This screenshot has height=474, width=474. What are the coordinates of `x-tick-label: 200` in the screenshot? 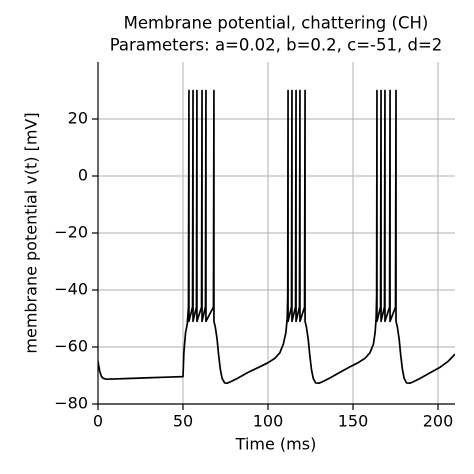 It's located at (438, 421).